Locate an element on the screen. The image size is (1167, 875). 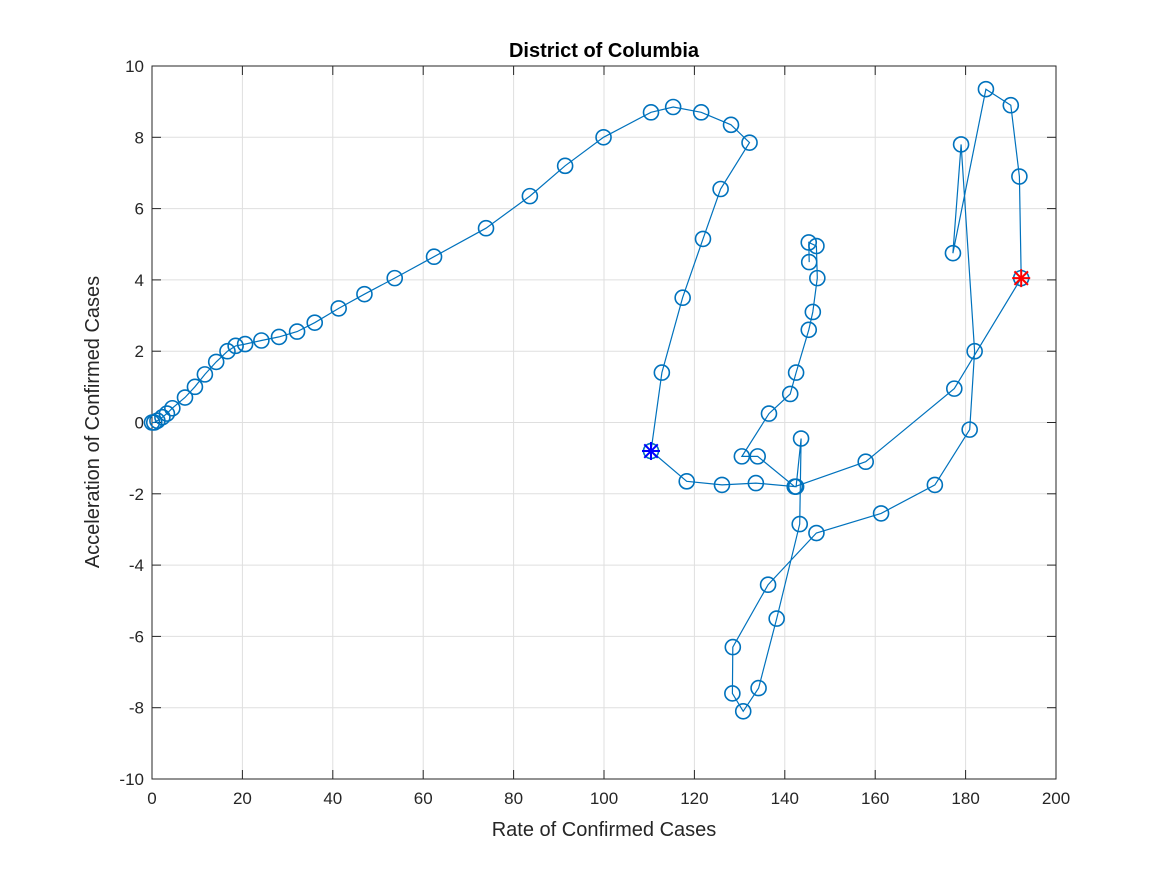
end-marker-stroke is located at coordinates (1021, 278).